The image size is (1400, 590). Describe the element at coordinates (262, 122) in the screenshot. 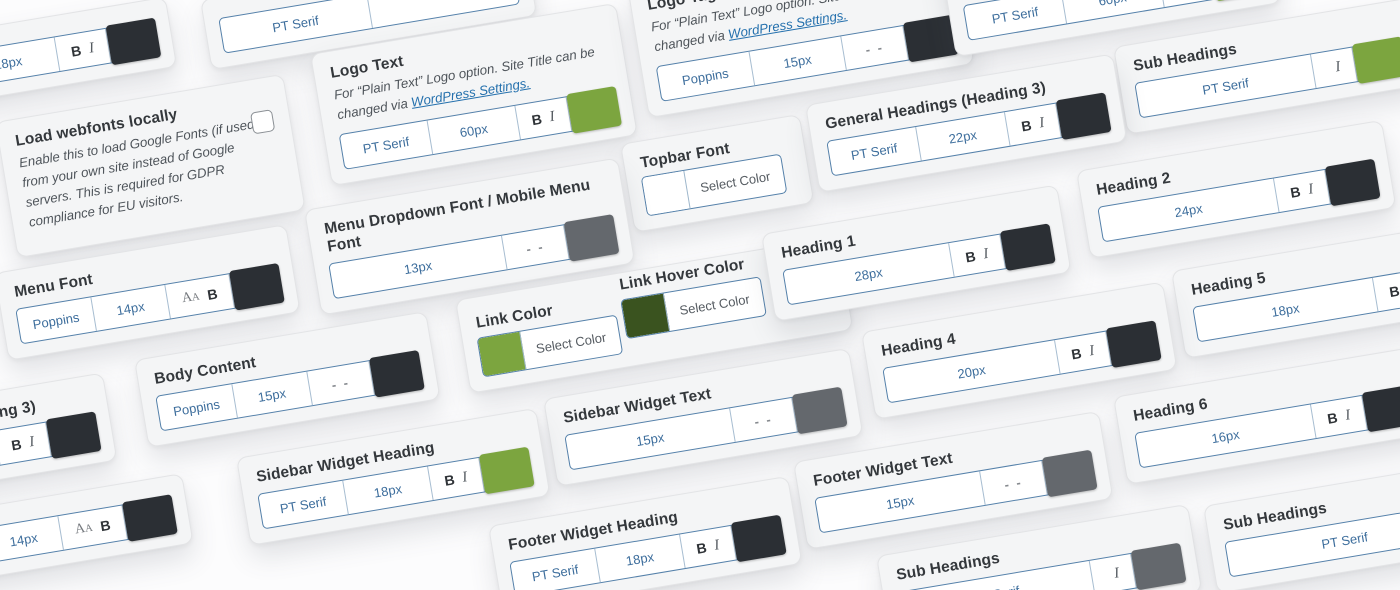

I see `load-webfonts-checkbox` at that location.